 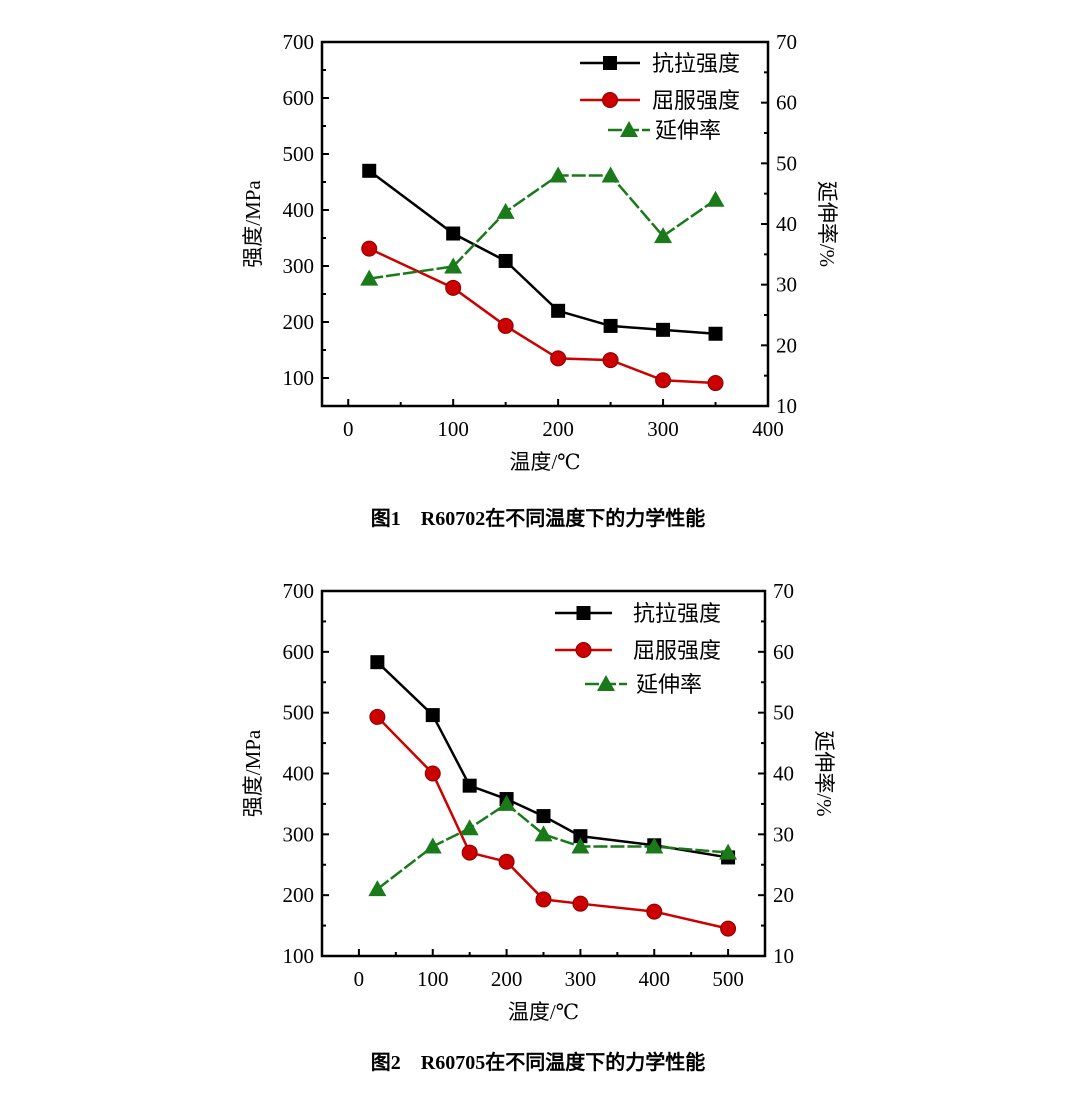 What do you see at coordinates (299, 652) in the screenshot?
I see `y-tick-label: 600` at bounding box center [299, 652].